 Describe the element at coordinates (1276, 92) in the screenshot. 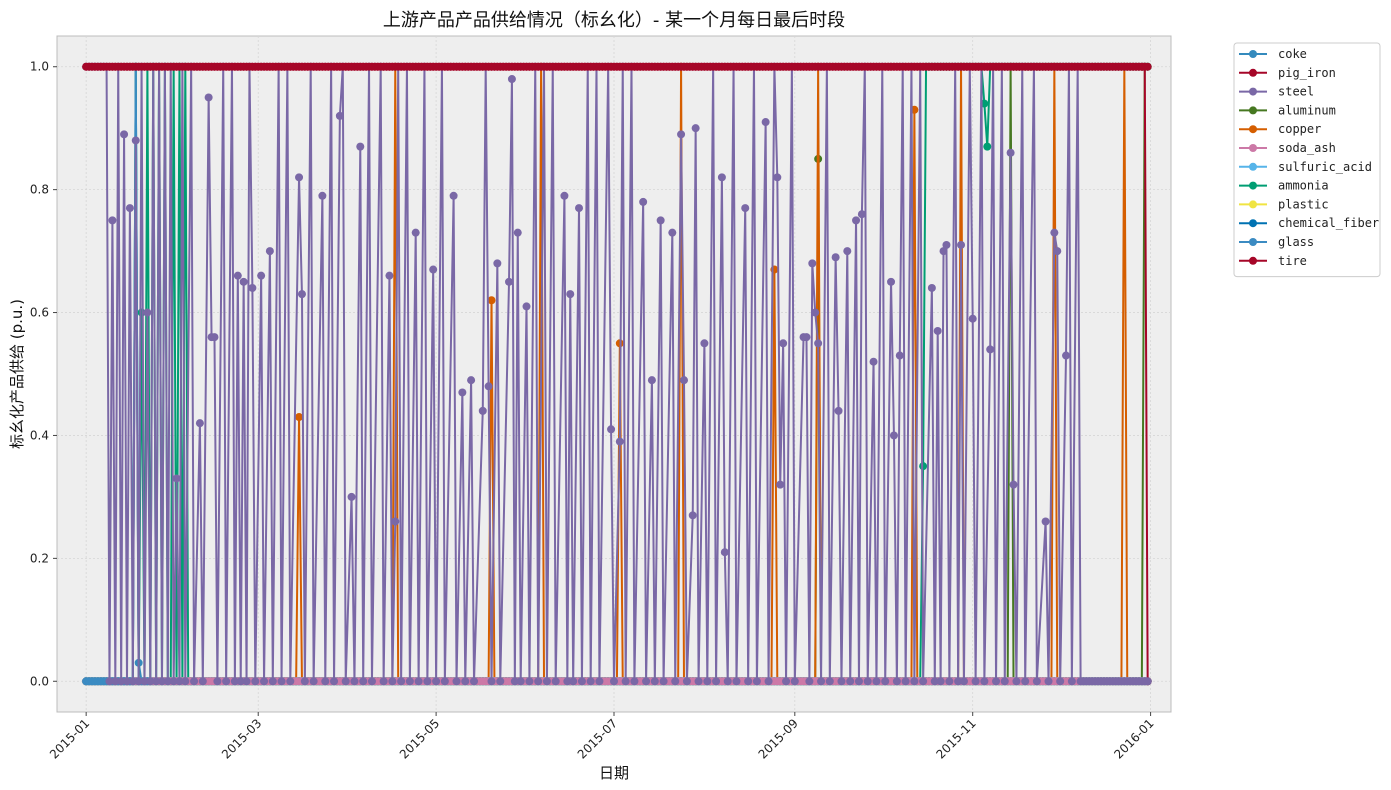

I see `legend-item: steel` at that location.